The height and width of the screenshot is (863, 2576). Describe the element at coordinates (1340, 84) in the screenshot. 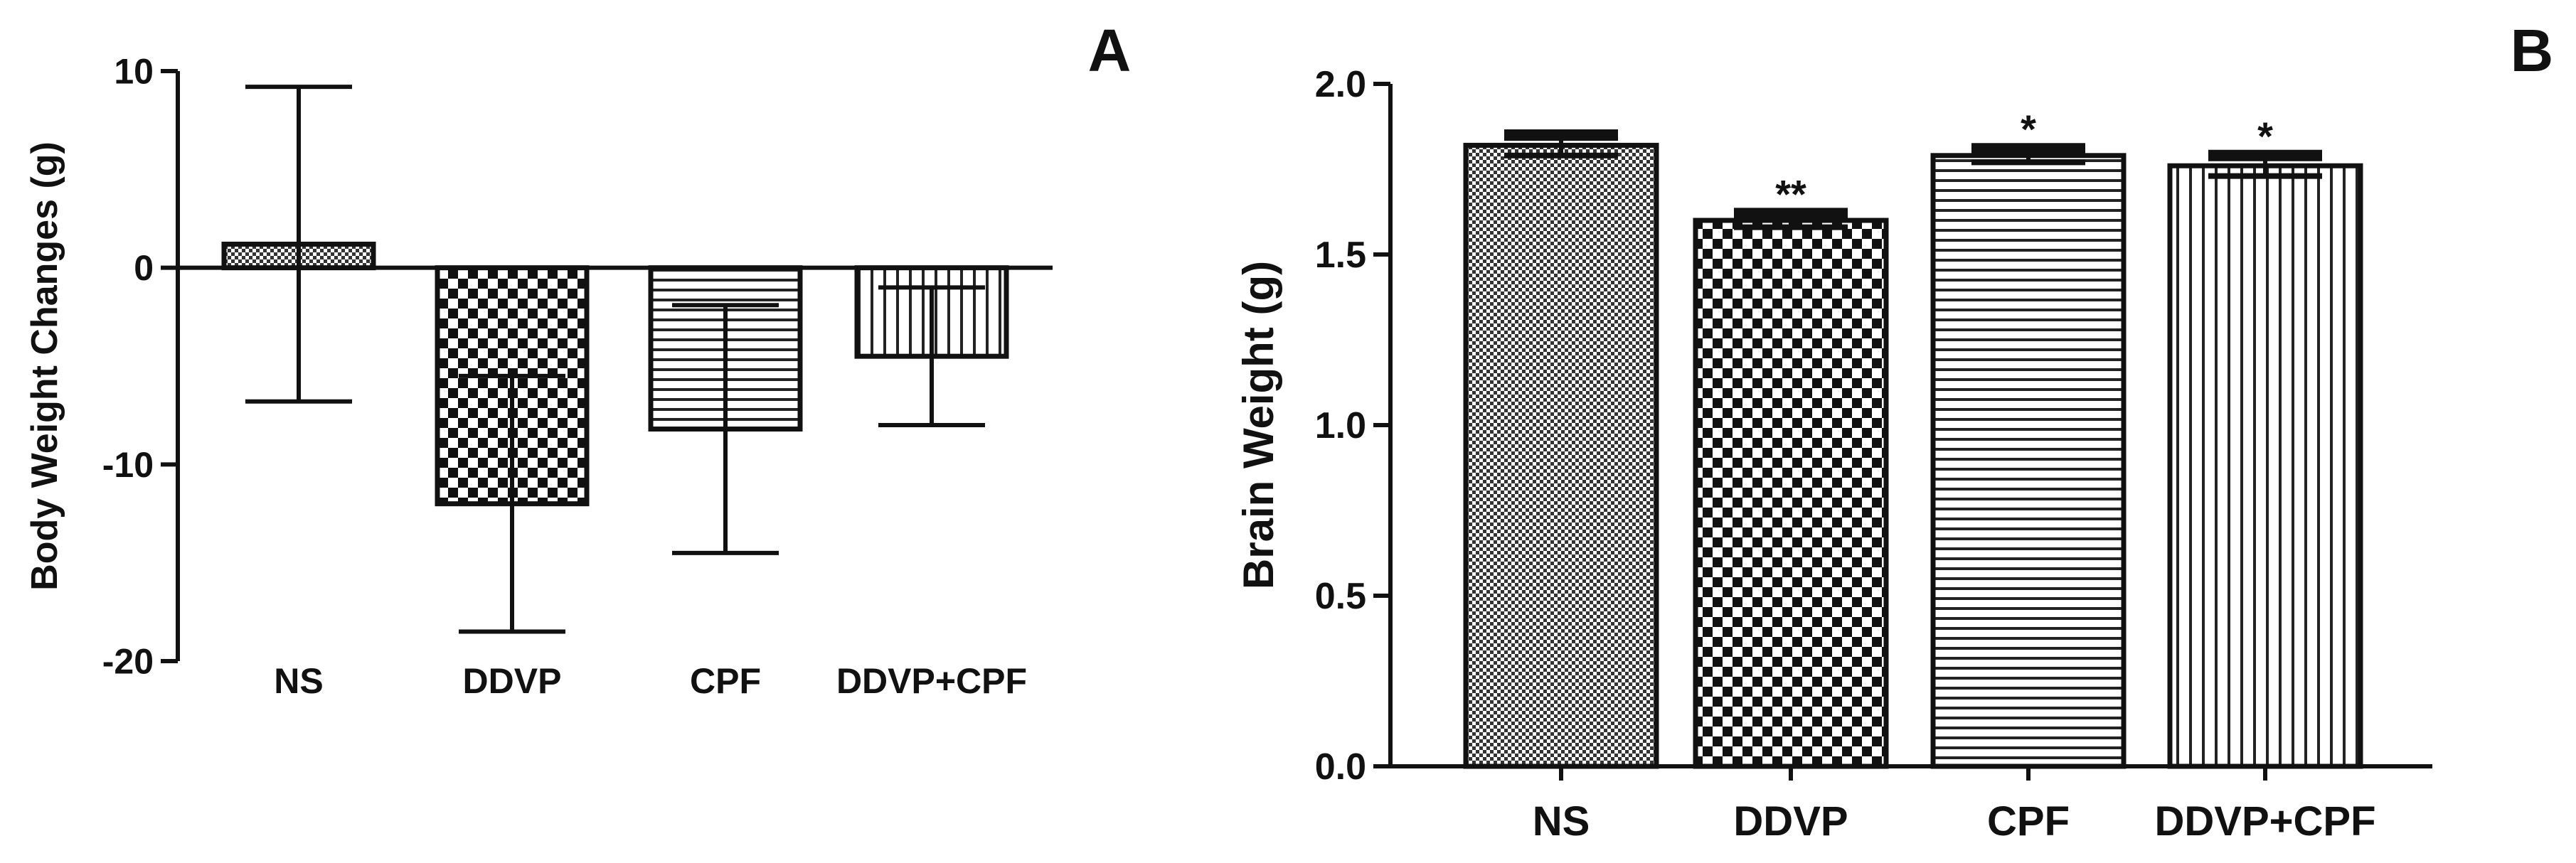

I see `y-tick-label: 2.0` at that location.